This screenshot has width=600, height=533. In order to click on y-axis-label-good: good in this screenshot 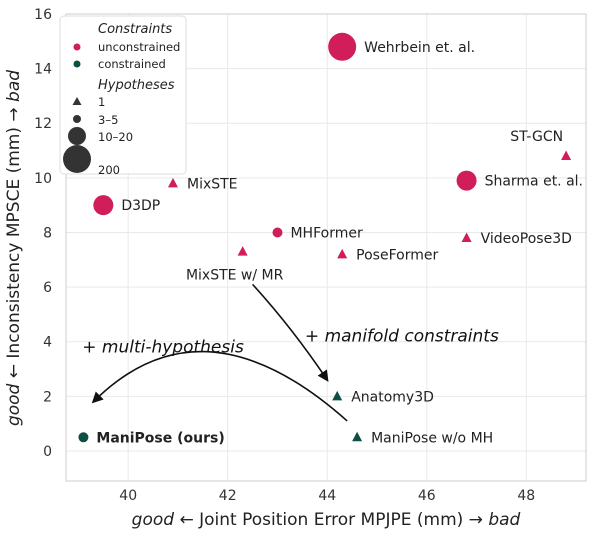, I will do `click(14, 404)`.